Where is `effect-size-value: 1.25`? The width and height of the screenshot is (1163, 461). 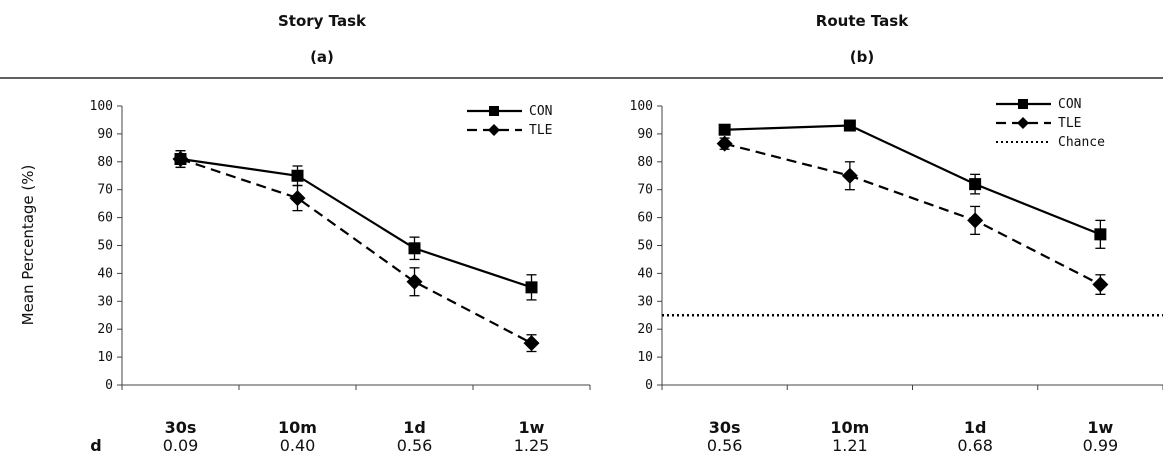 effect-size-value: 1.25 is located at coordinates (532, 445).